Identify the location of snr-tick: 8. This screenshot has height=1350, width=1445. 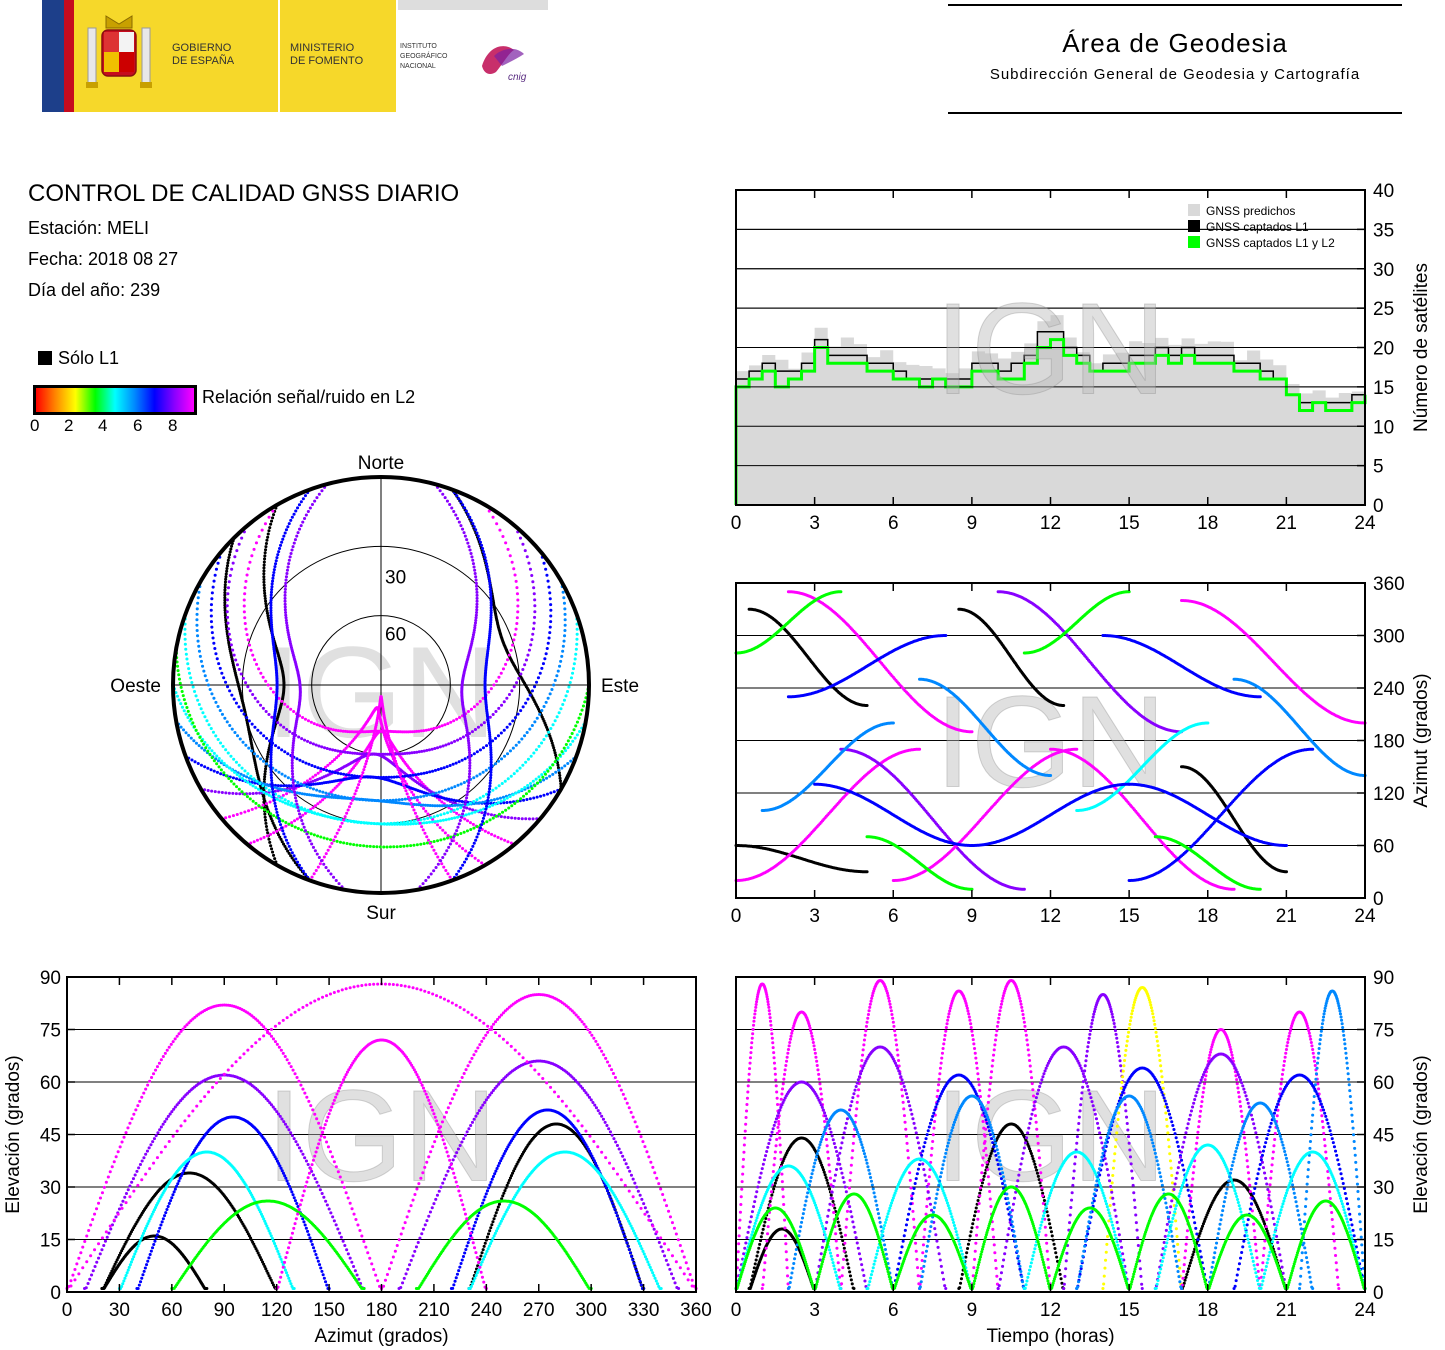
(173, 425).